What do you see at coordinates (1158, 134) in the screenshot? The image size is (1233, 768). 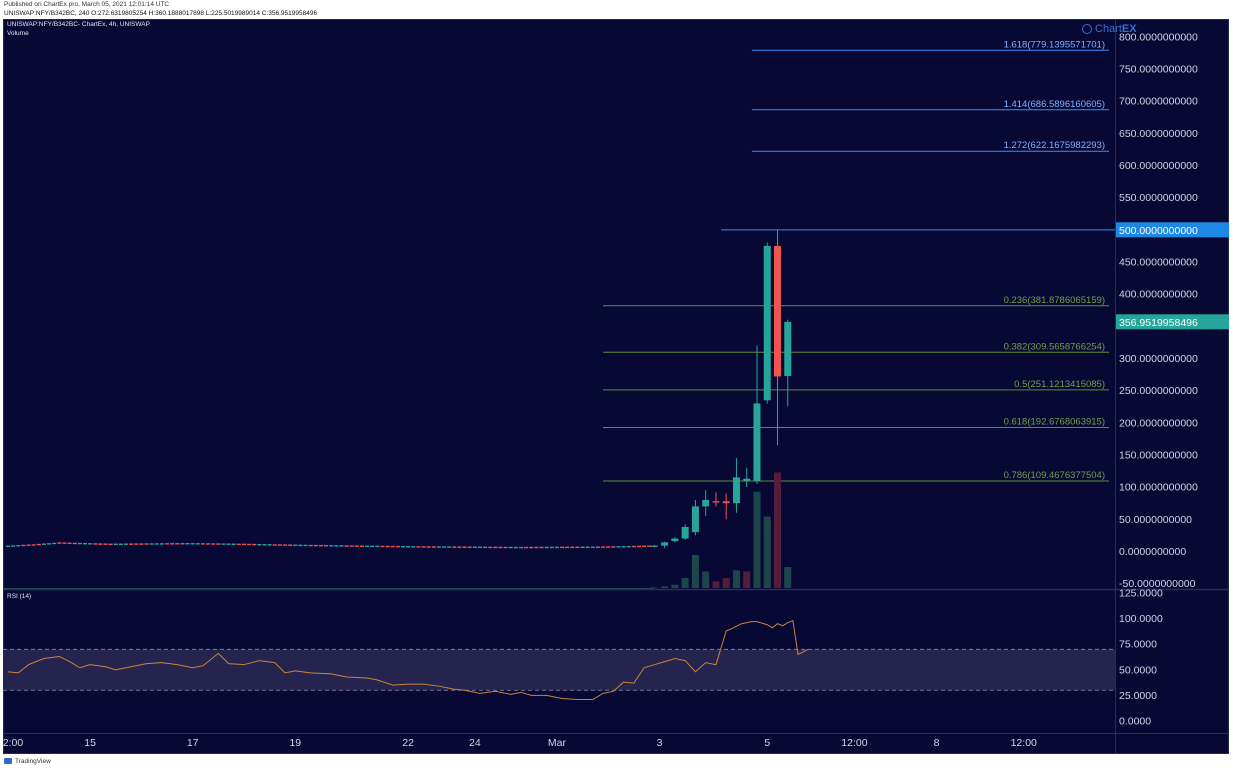 I see `price-tick-label: 650.0000000000` at bounding box center [1158, 134].